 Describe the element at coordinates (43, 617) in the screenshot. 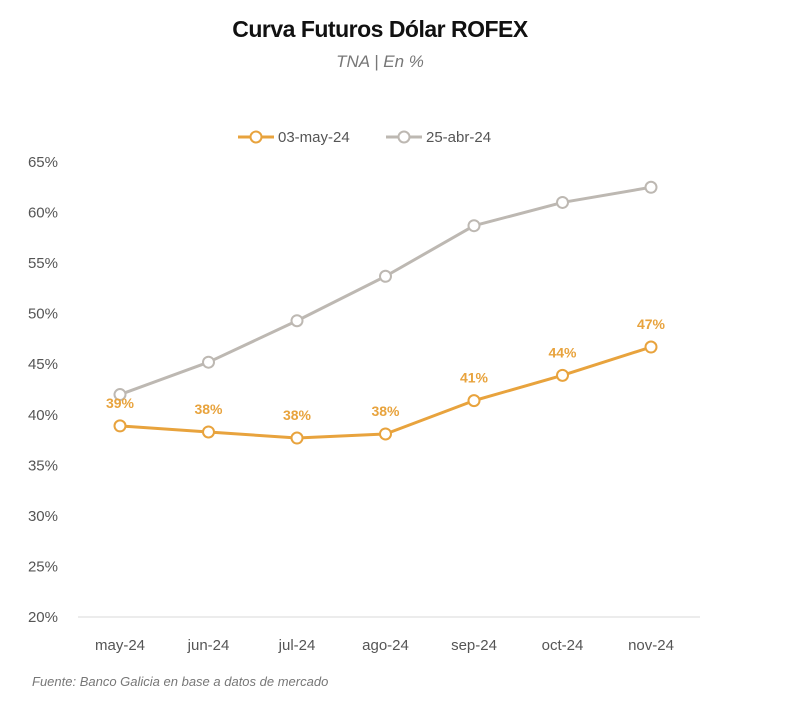

I see `y-tick-label: 20%` at that location.